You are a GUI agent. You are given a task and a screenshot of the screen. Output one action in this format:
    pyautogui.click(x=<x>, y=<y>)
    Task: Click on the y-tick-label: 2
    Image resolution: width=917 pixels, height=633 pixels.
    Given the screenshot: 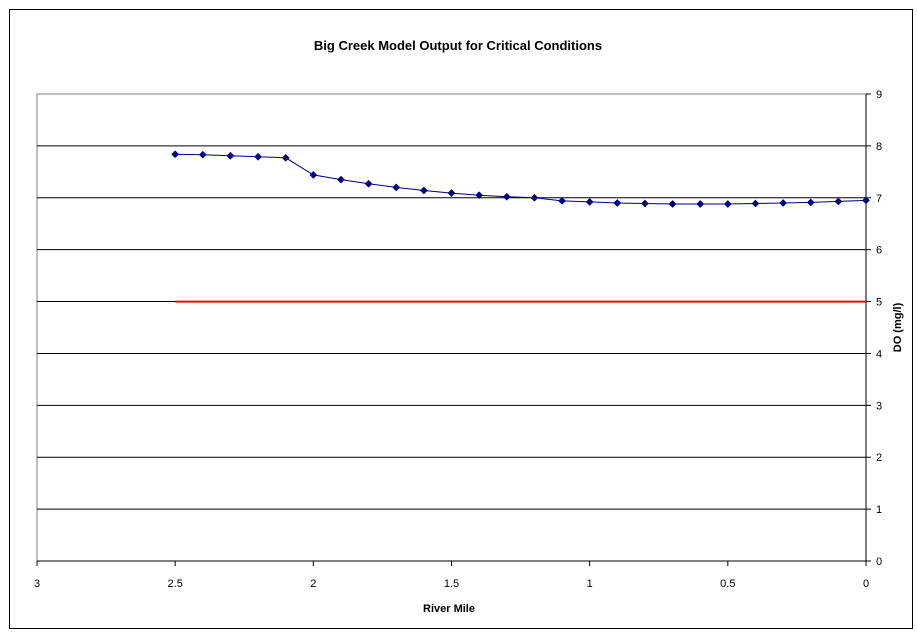 What is the action you would take?
    pyautogui.click(x=879, y=458)
    